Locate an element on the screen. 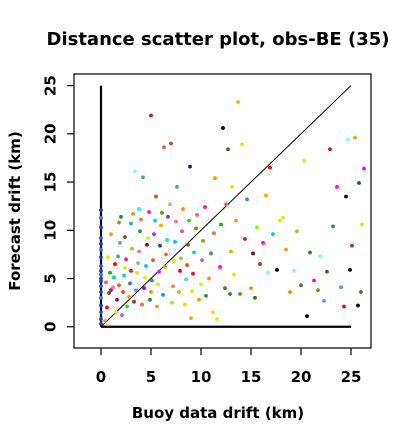 The height and width of the screenshot is (440, 400). x-tick-label: 20 is located at coordinates (301, 377).